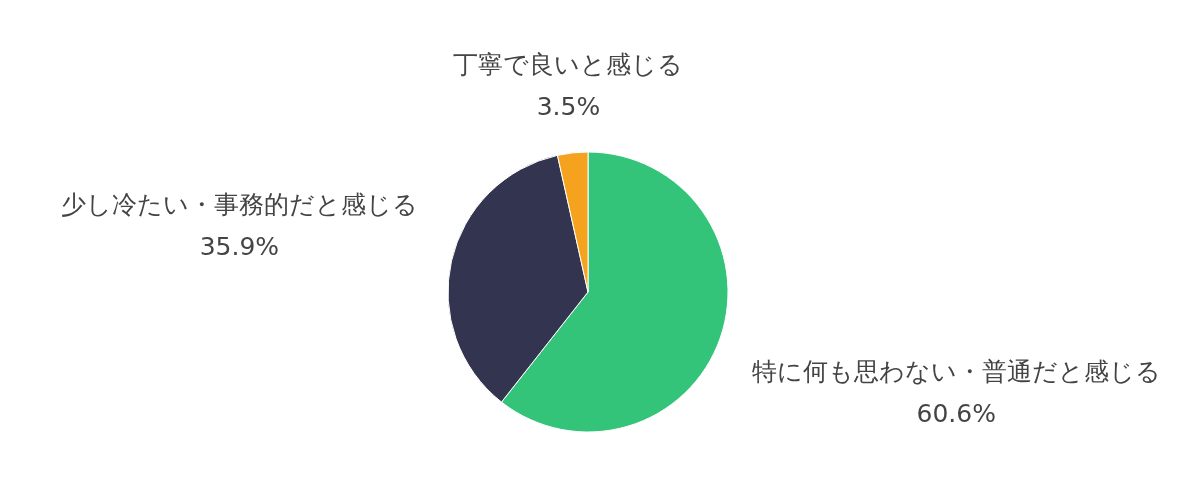 This screenshot has width=1200, height=492. Describe the element at coordinates (568, 107) in the screenshot. I see `data-label: 3.5%` at that location.